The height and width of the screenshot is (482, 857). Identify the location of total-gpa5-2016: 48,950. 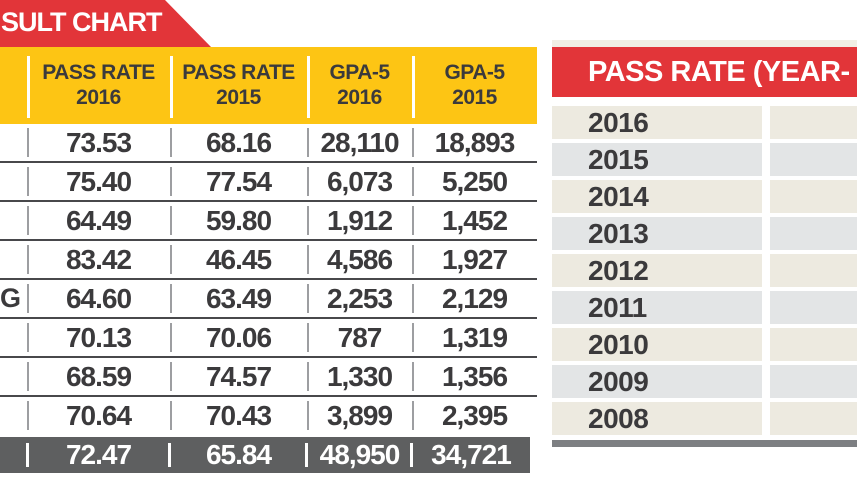
(360, 454).